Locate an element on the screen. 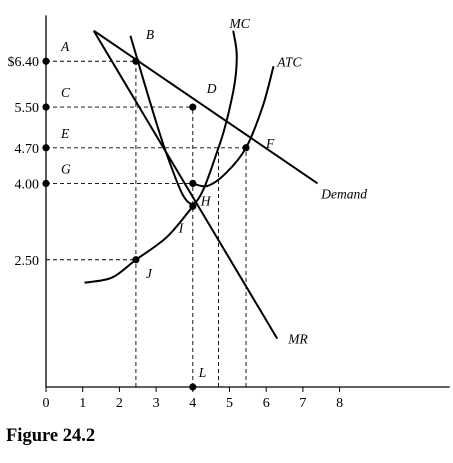 The image size is (453, 463). x-tick-label: 4 is located at coordinates (192, 403).